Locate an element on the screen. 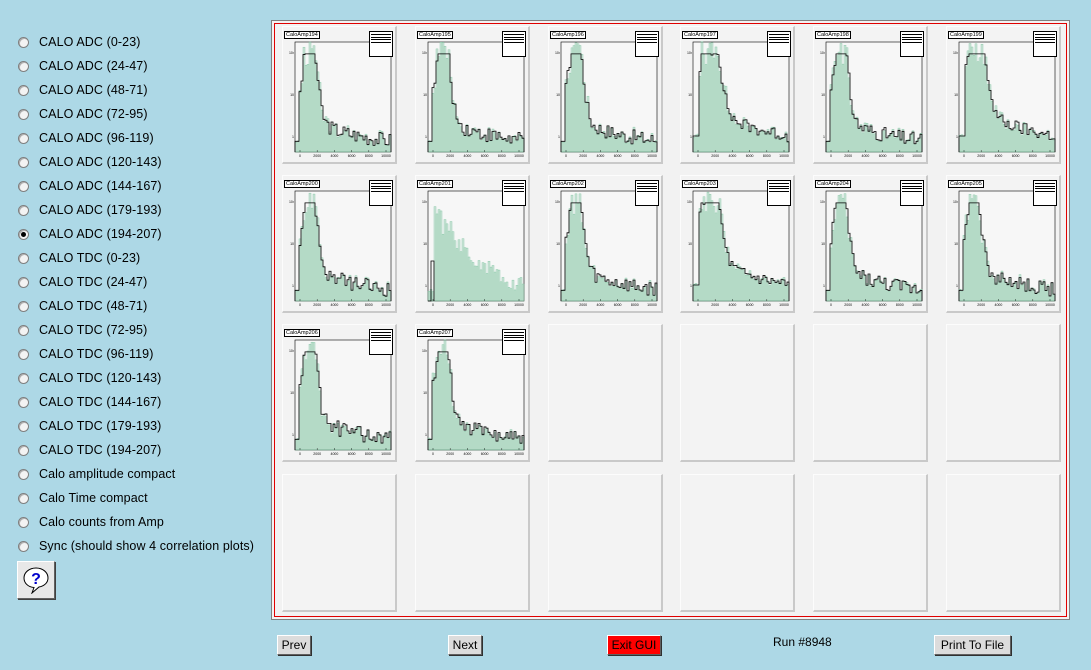 Image resolution: width=1091 pixels, height=670 pixels. plot-option-label: CALO TDC (48-71) is located at coordinates (93, 306).